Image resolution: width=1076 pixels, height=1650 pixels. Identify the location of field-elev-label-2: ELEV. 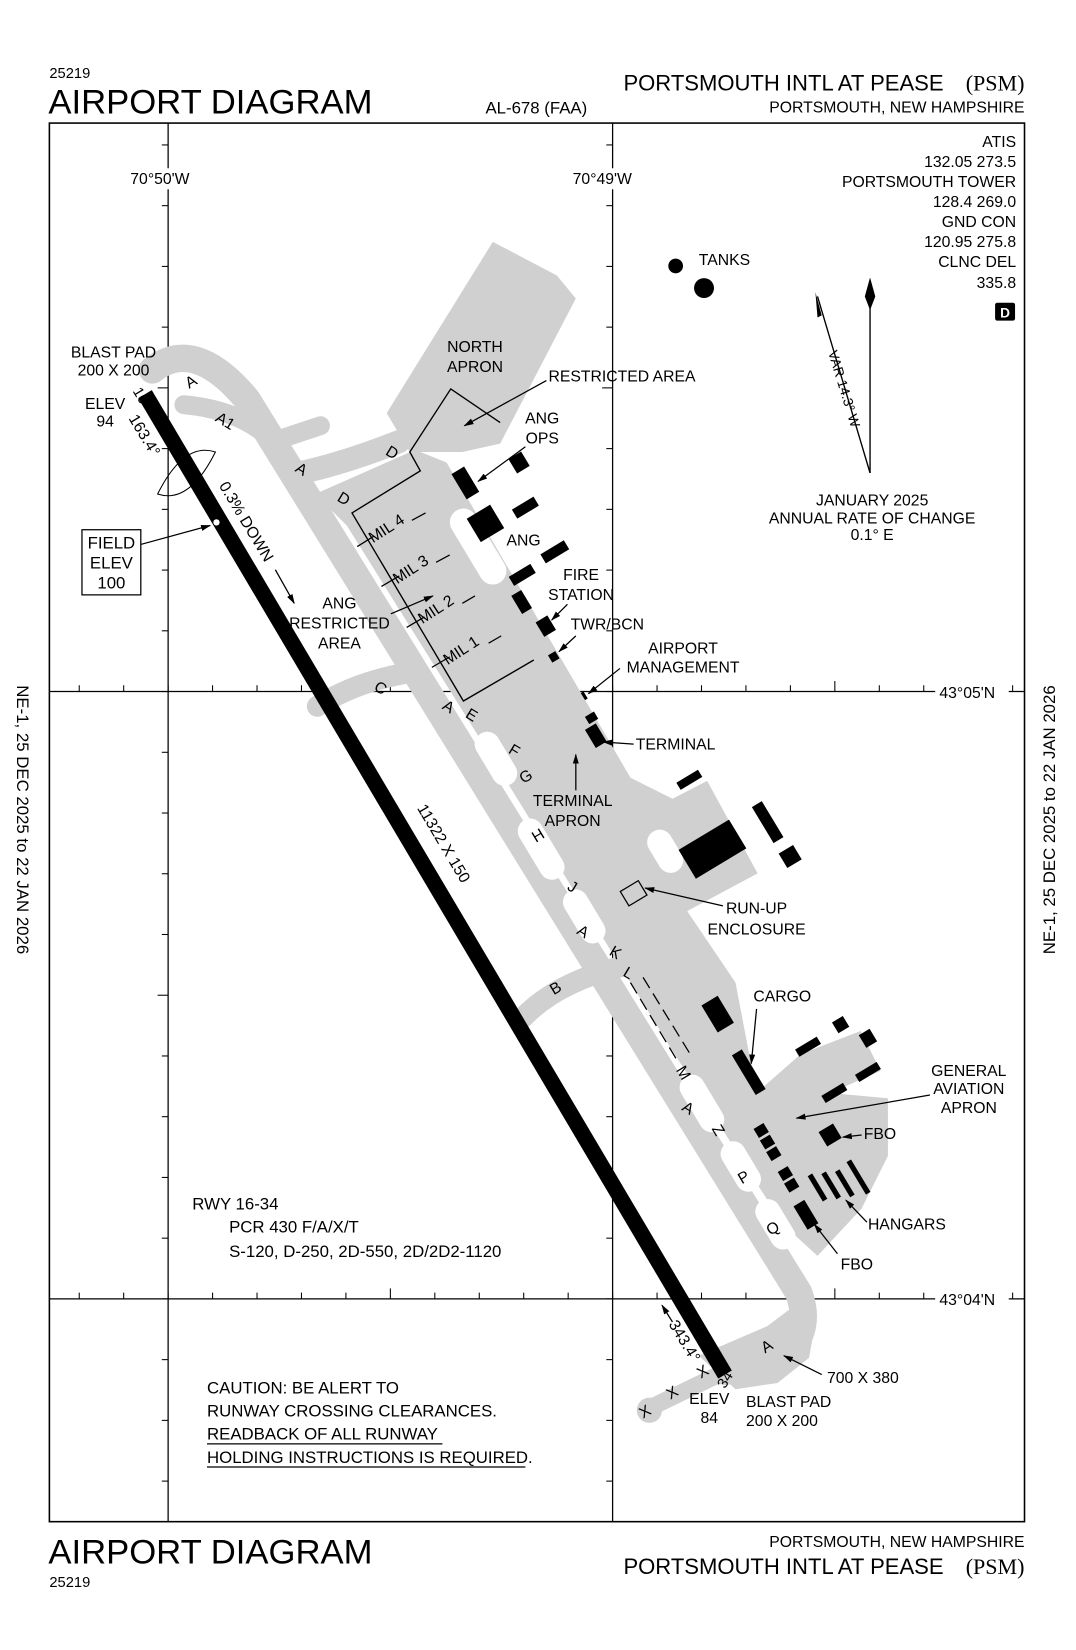
(112, 563).